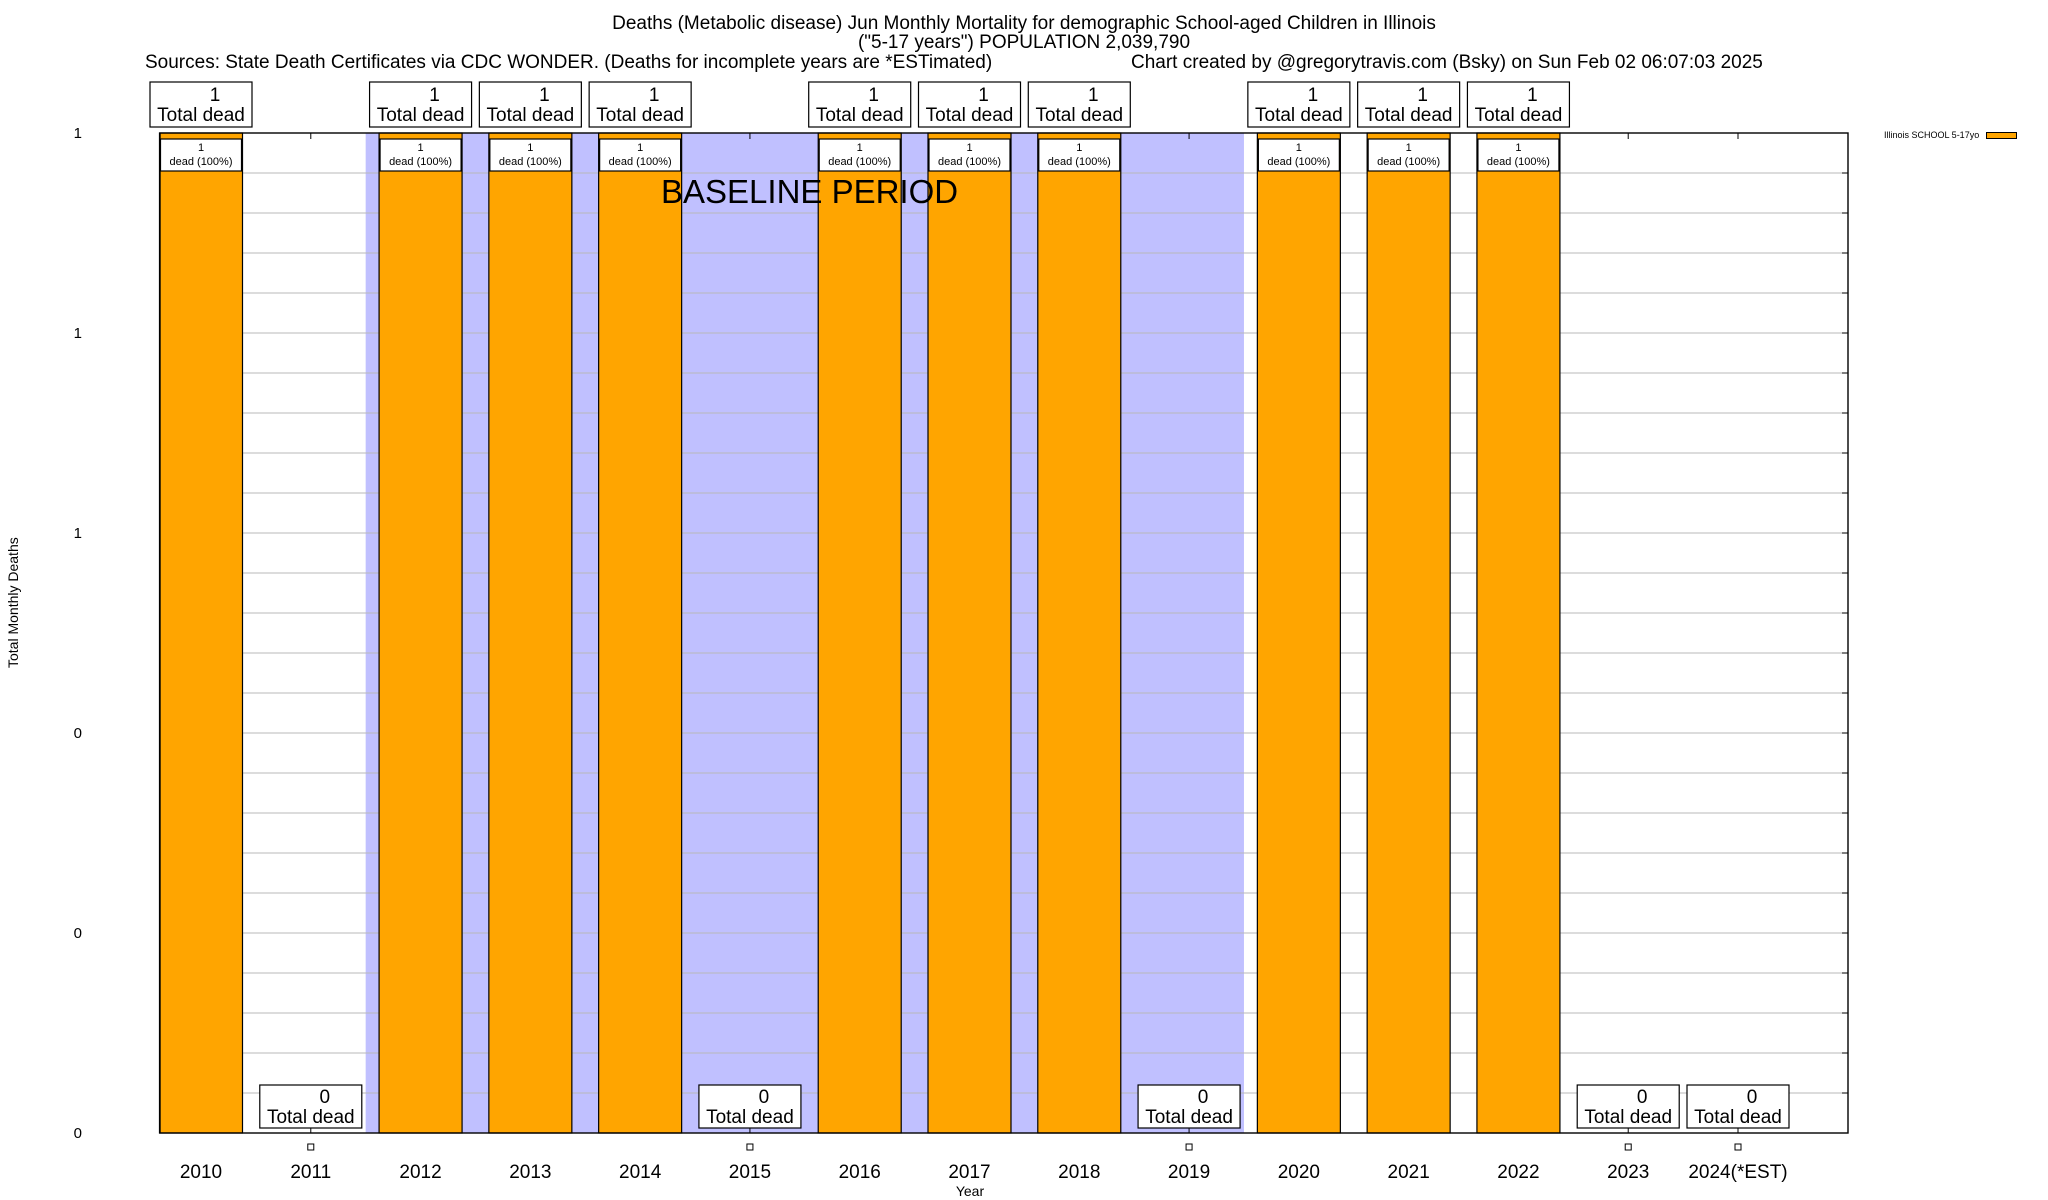 This screenshot has height=1200, width=2048. I want to click on legend: Illinois SCHOOL 5-17yo, so click(1951, 135).